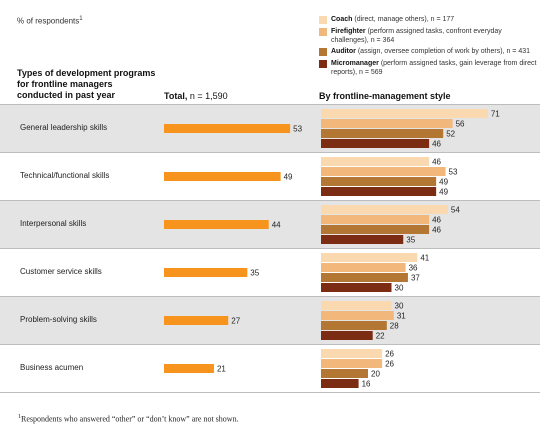  What do you see at coordinates (495, 114) in the screenshot?
I see `value-label-coach: 71` at bounding box center [495, 114].